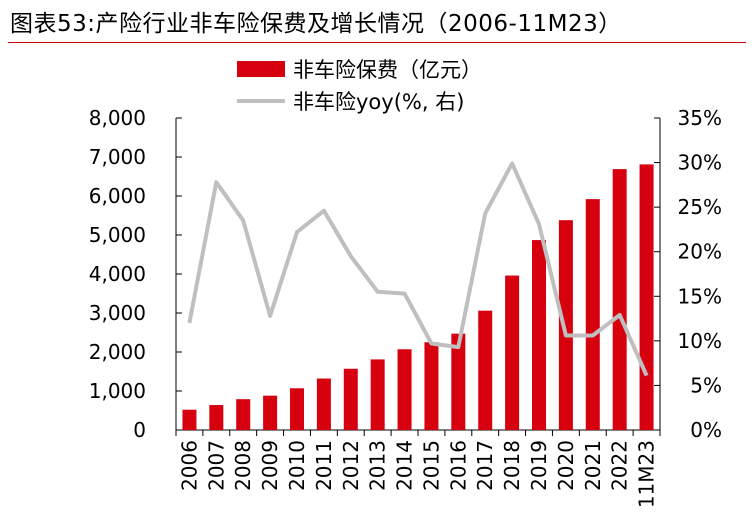 This screenshot has width=752, height=516. Describe the element at coordinates (117, 118) in the screenshot. I see `left-axis-tick-label: 8,000` at that location.